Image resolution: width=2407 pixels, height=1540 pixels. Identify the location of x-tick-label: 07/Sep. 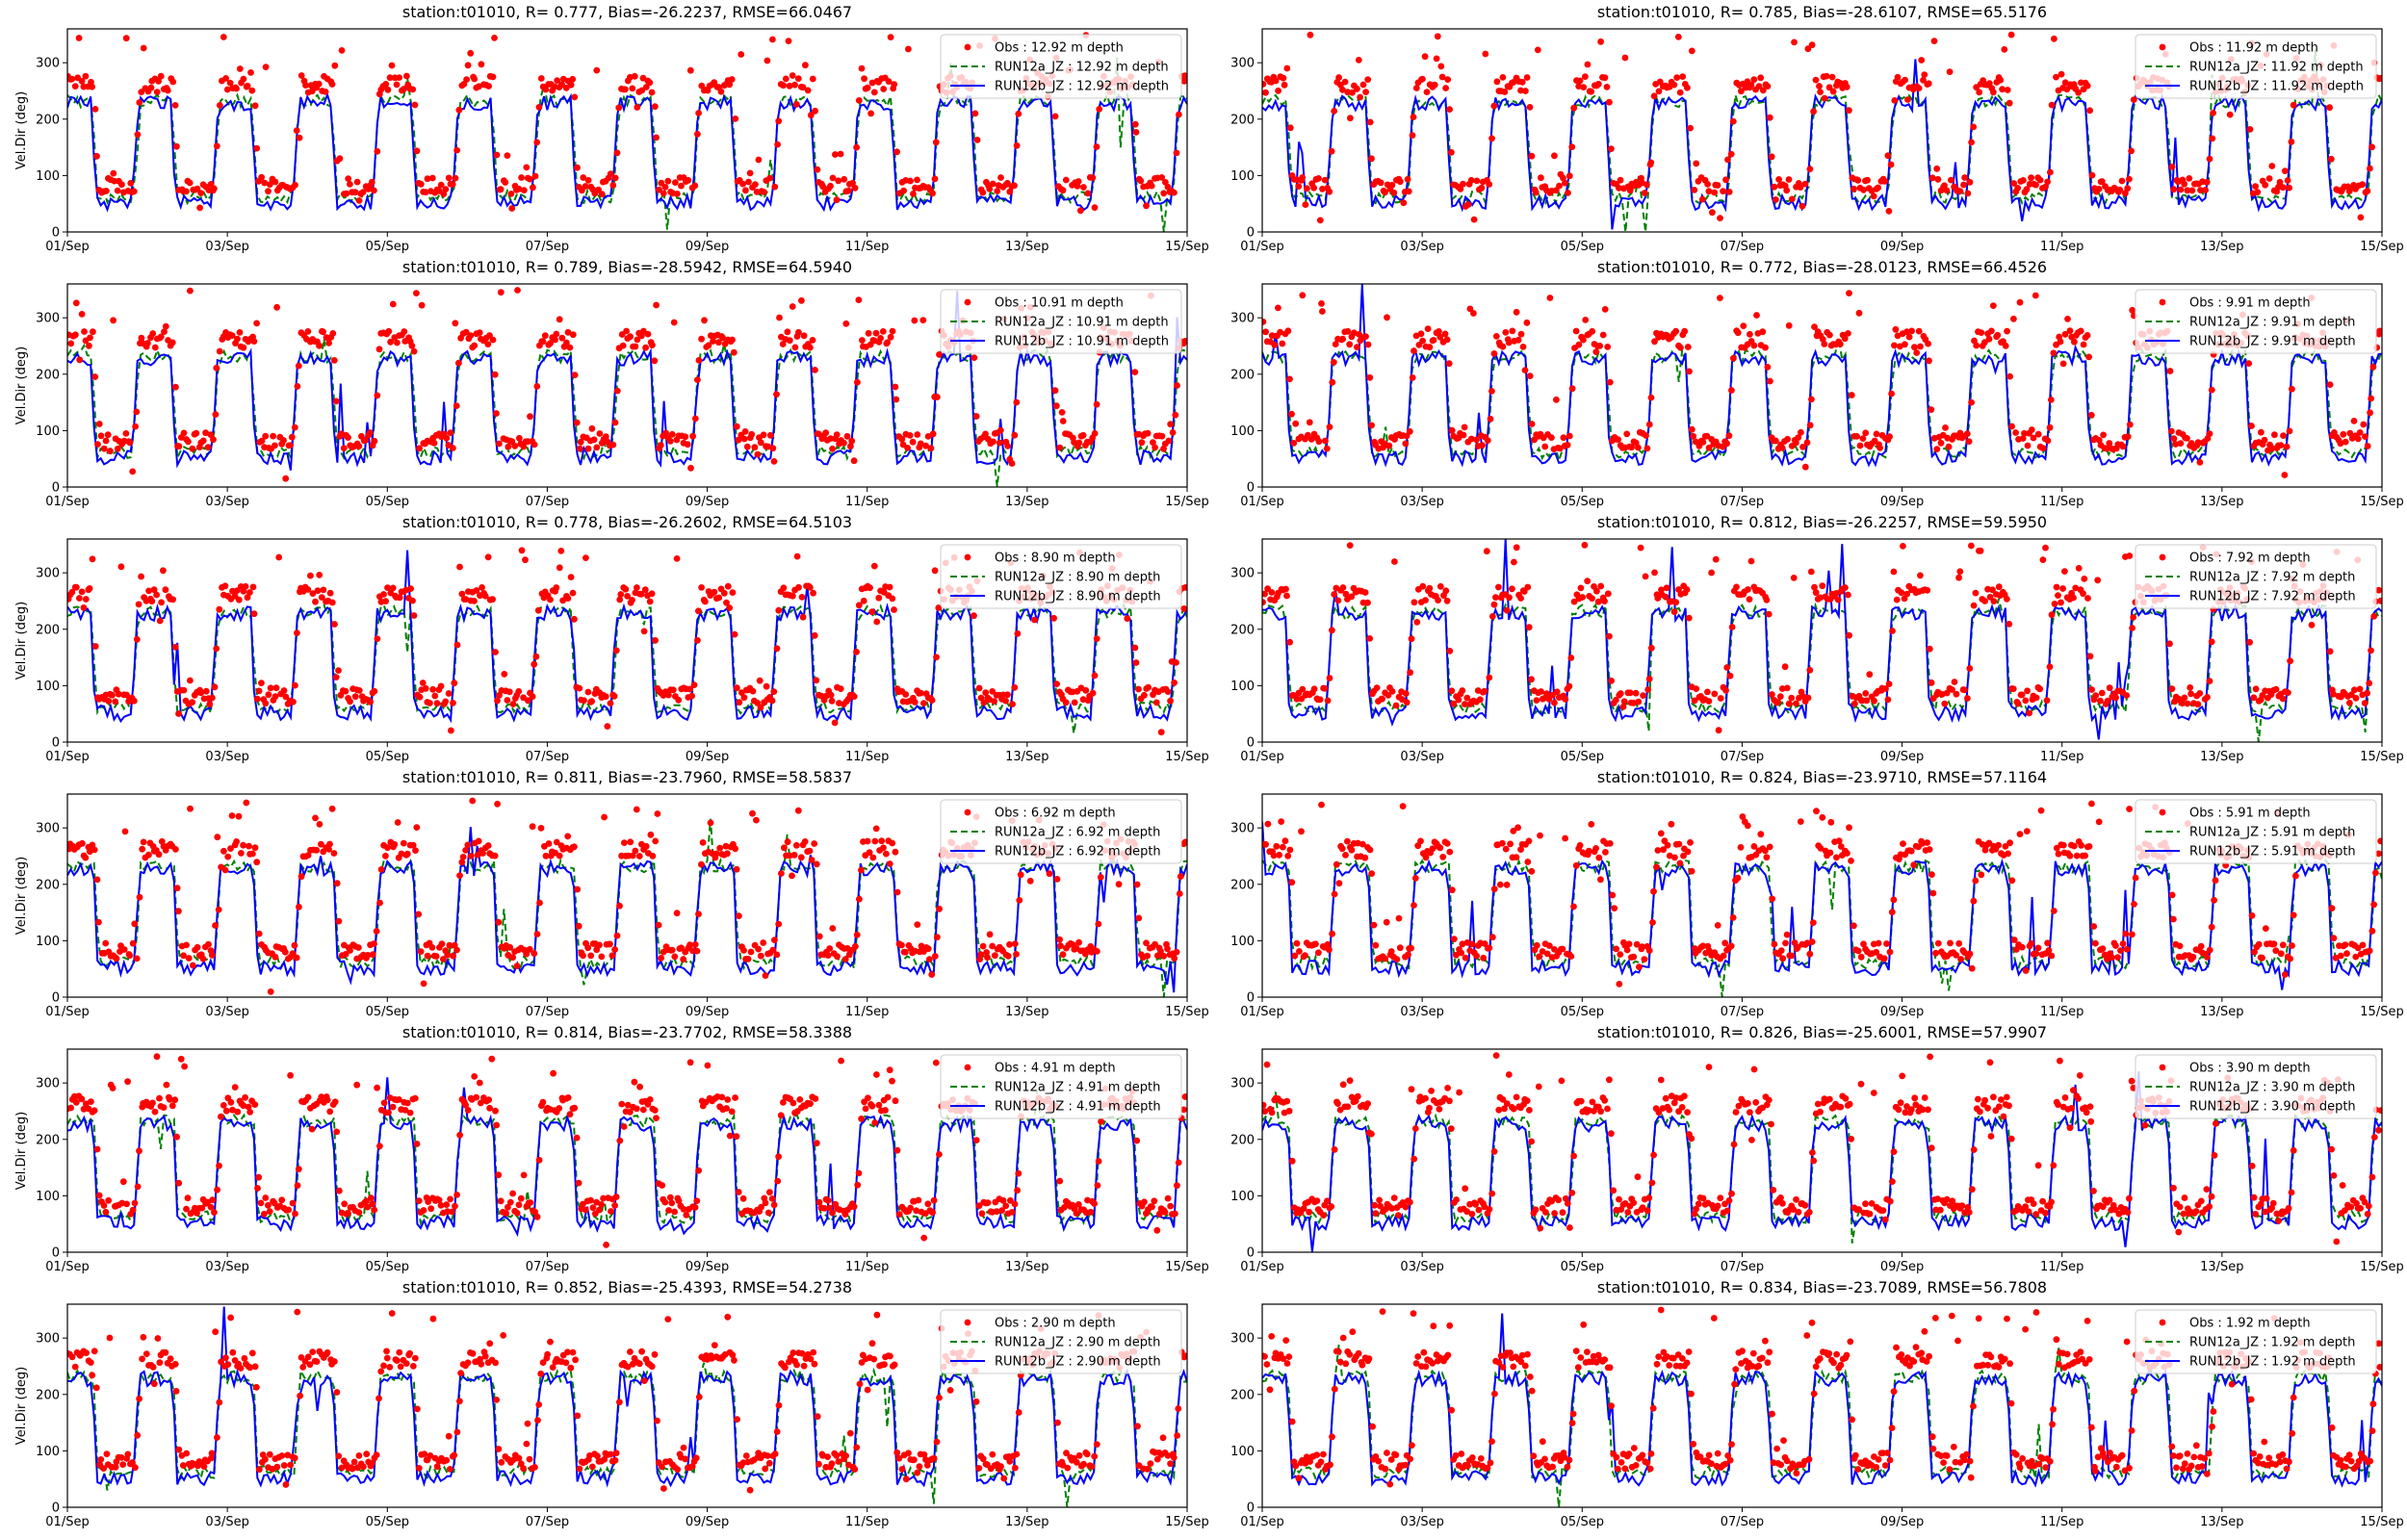
(1742, 502).